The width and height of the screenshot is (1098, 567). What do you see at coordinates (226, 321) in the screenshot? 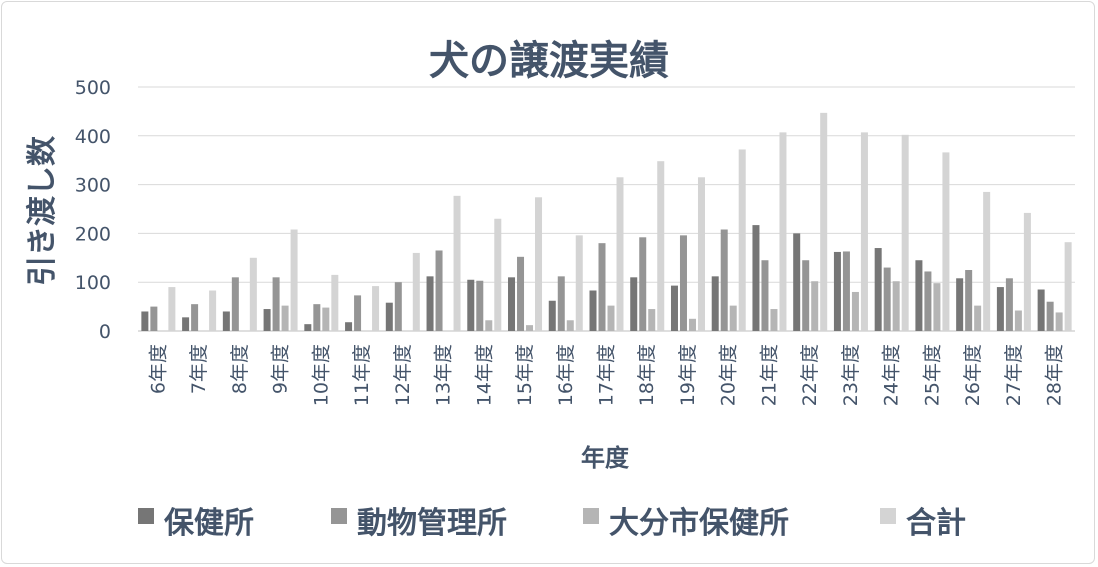
I see `bar-保健所-8年度` at bounding box center [226, 321].